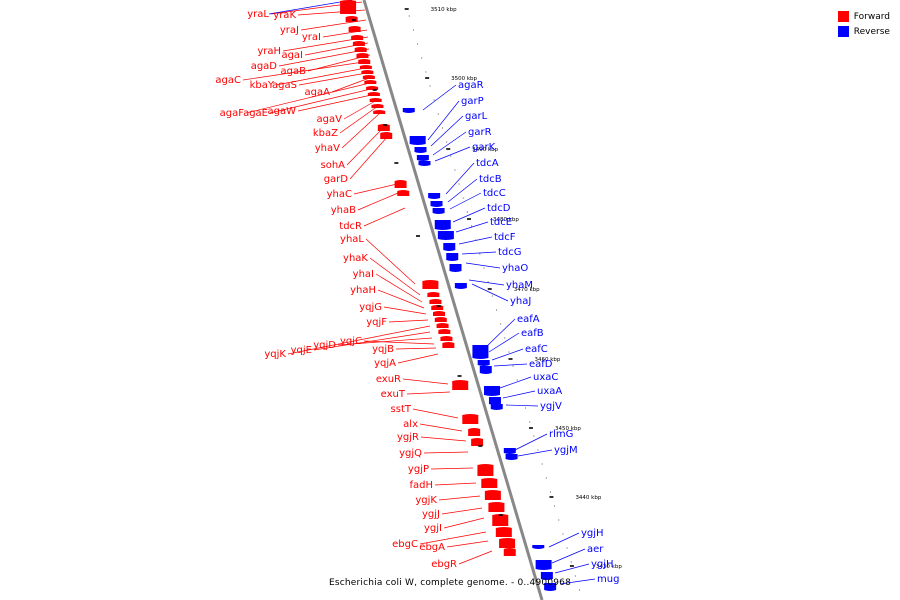 The width and height of the screenshot is (900, 600). What do you see at coordinates (432, 547) in the screenshot?
I see `forward-gene-label: ebgA` at bounding box center [432, 547].